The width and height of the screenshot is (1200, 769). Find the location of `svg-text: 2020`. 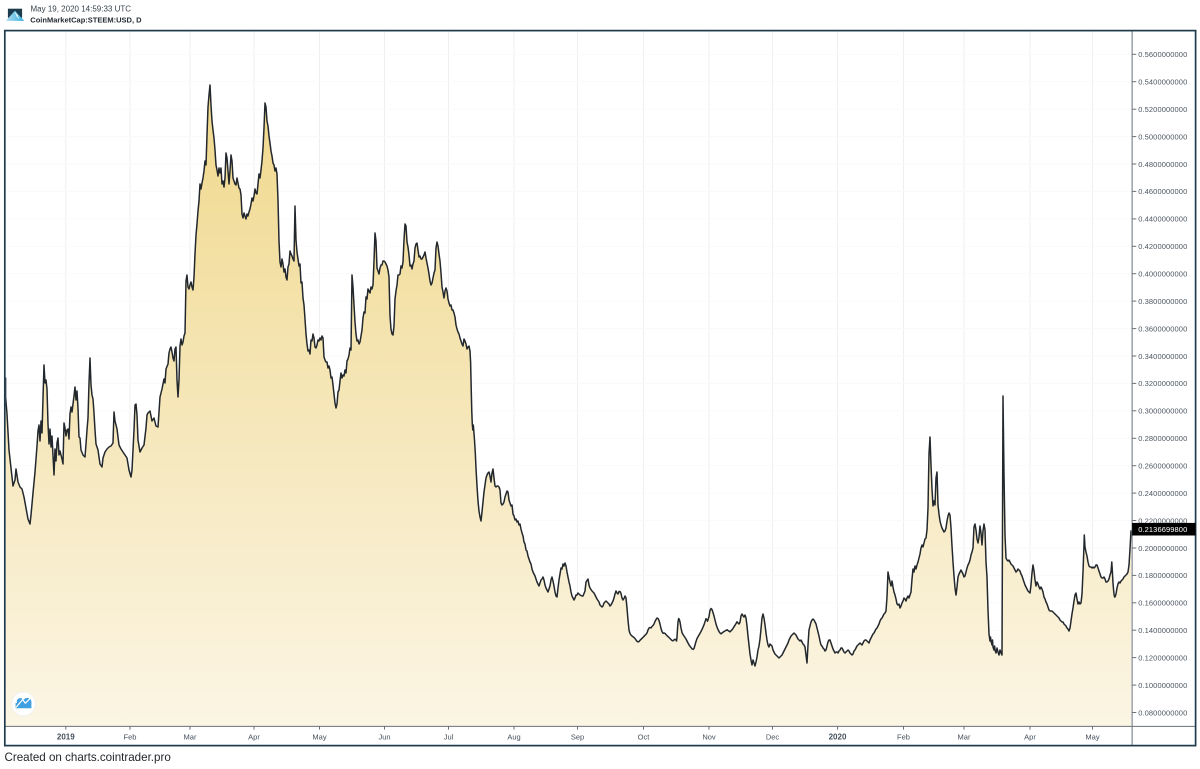

svg-text: 2020 is located at coordinates (838, 737).